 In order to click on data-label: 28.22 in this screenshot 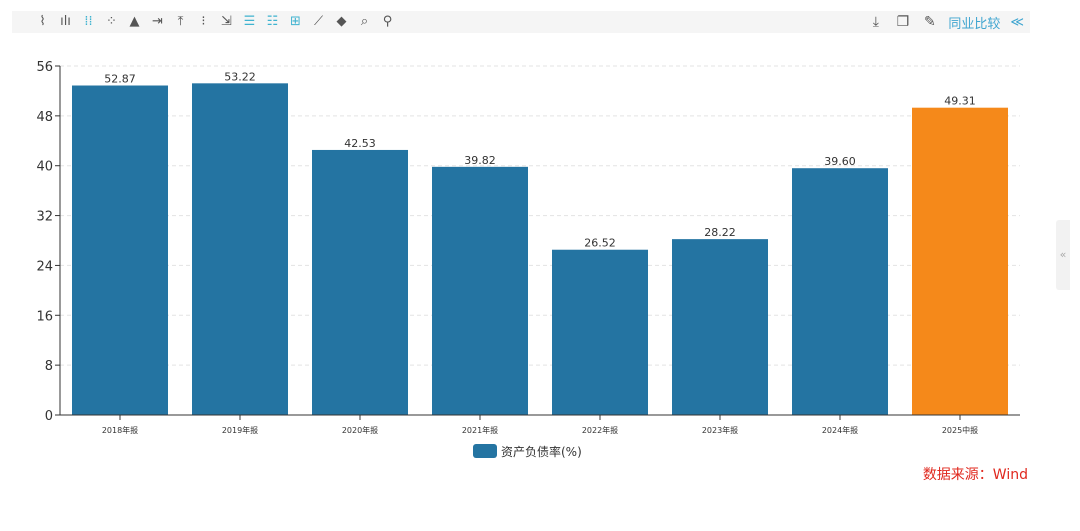, I will do `click(720, 232)`.